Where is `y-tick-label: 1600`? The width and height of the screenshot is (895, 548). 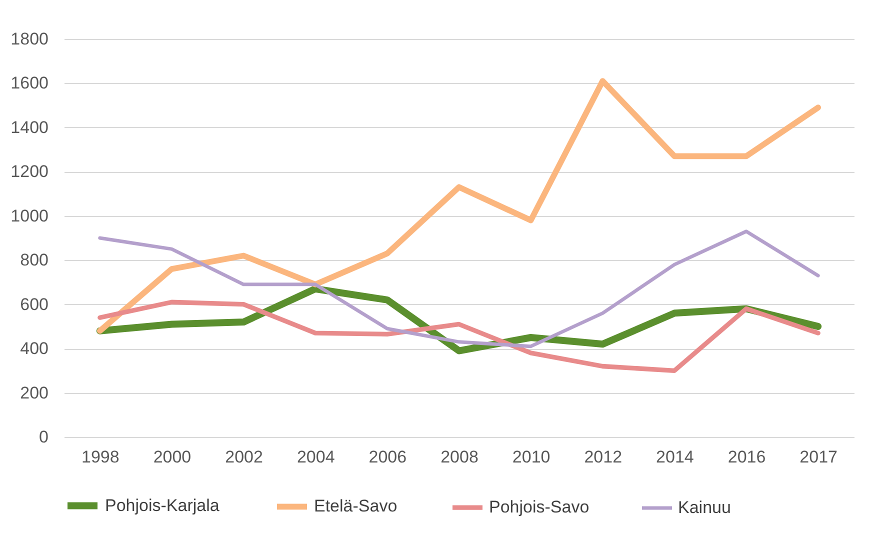 y-tick-label: 1600 is located at coordinates (29, 83).